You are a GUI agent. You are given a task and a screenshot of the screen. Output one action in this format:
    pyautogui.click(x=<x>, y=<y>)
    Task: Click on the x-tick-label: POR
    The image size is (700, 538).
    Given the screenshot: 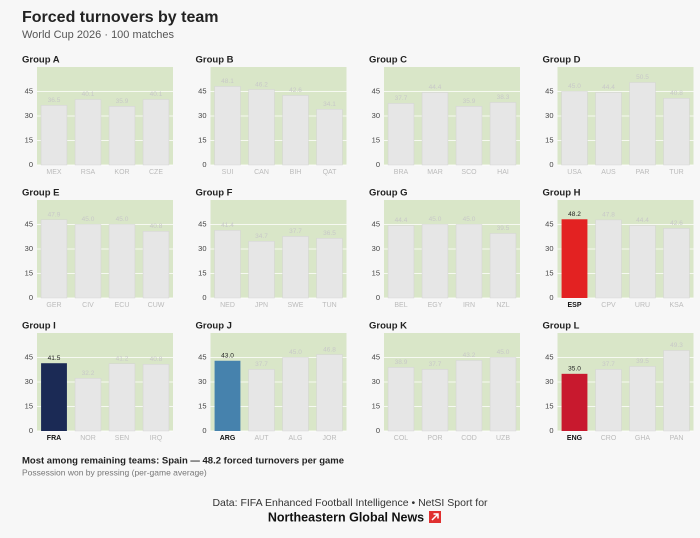 What is the action you would take?
    pyautogui.click(x=434, y=438)
    